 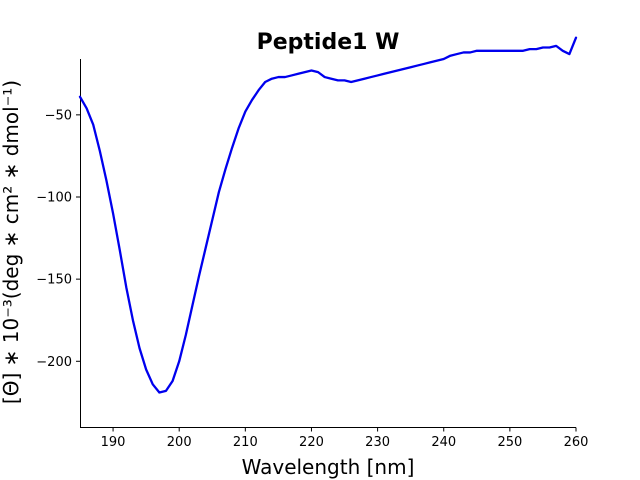 What do you see at coordinates (443, 442) in the screenshot?
I see `x-tick-label: 240` at bounding box center [443, 442].